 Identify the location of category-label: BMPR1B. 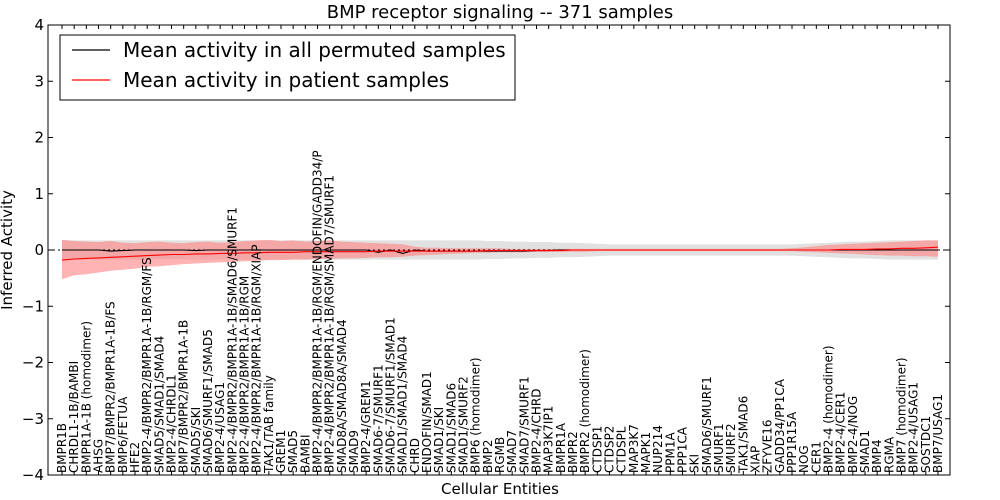
(62, 448).